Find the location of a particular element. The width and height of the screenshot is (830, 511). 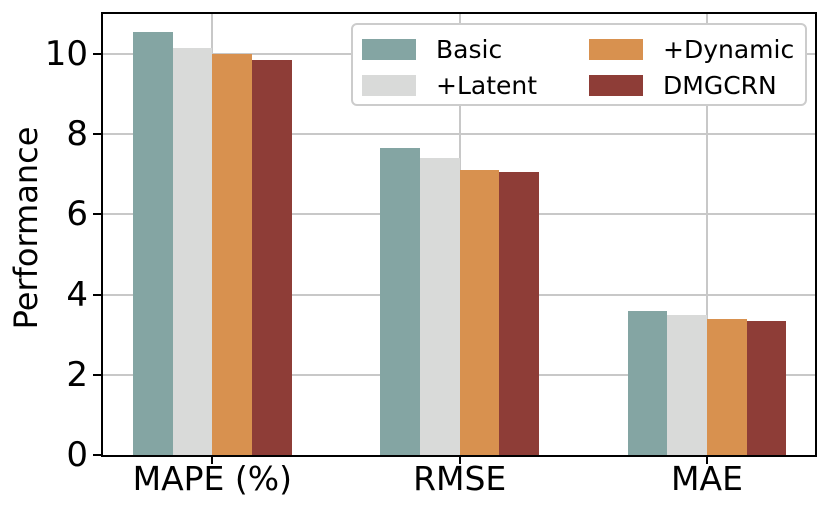

legend-entry: +Latent is located at coordinates (449, 85).